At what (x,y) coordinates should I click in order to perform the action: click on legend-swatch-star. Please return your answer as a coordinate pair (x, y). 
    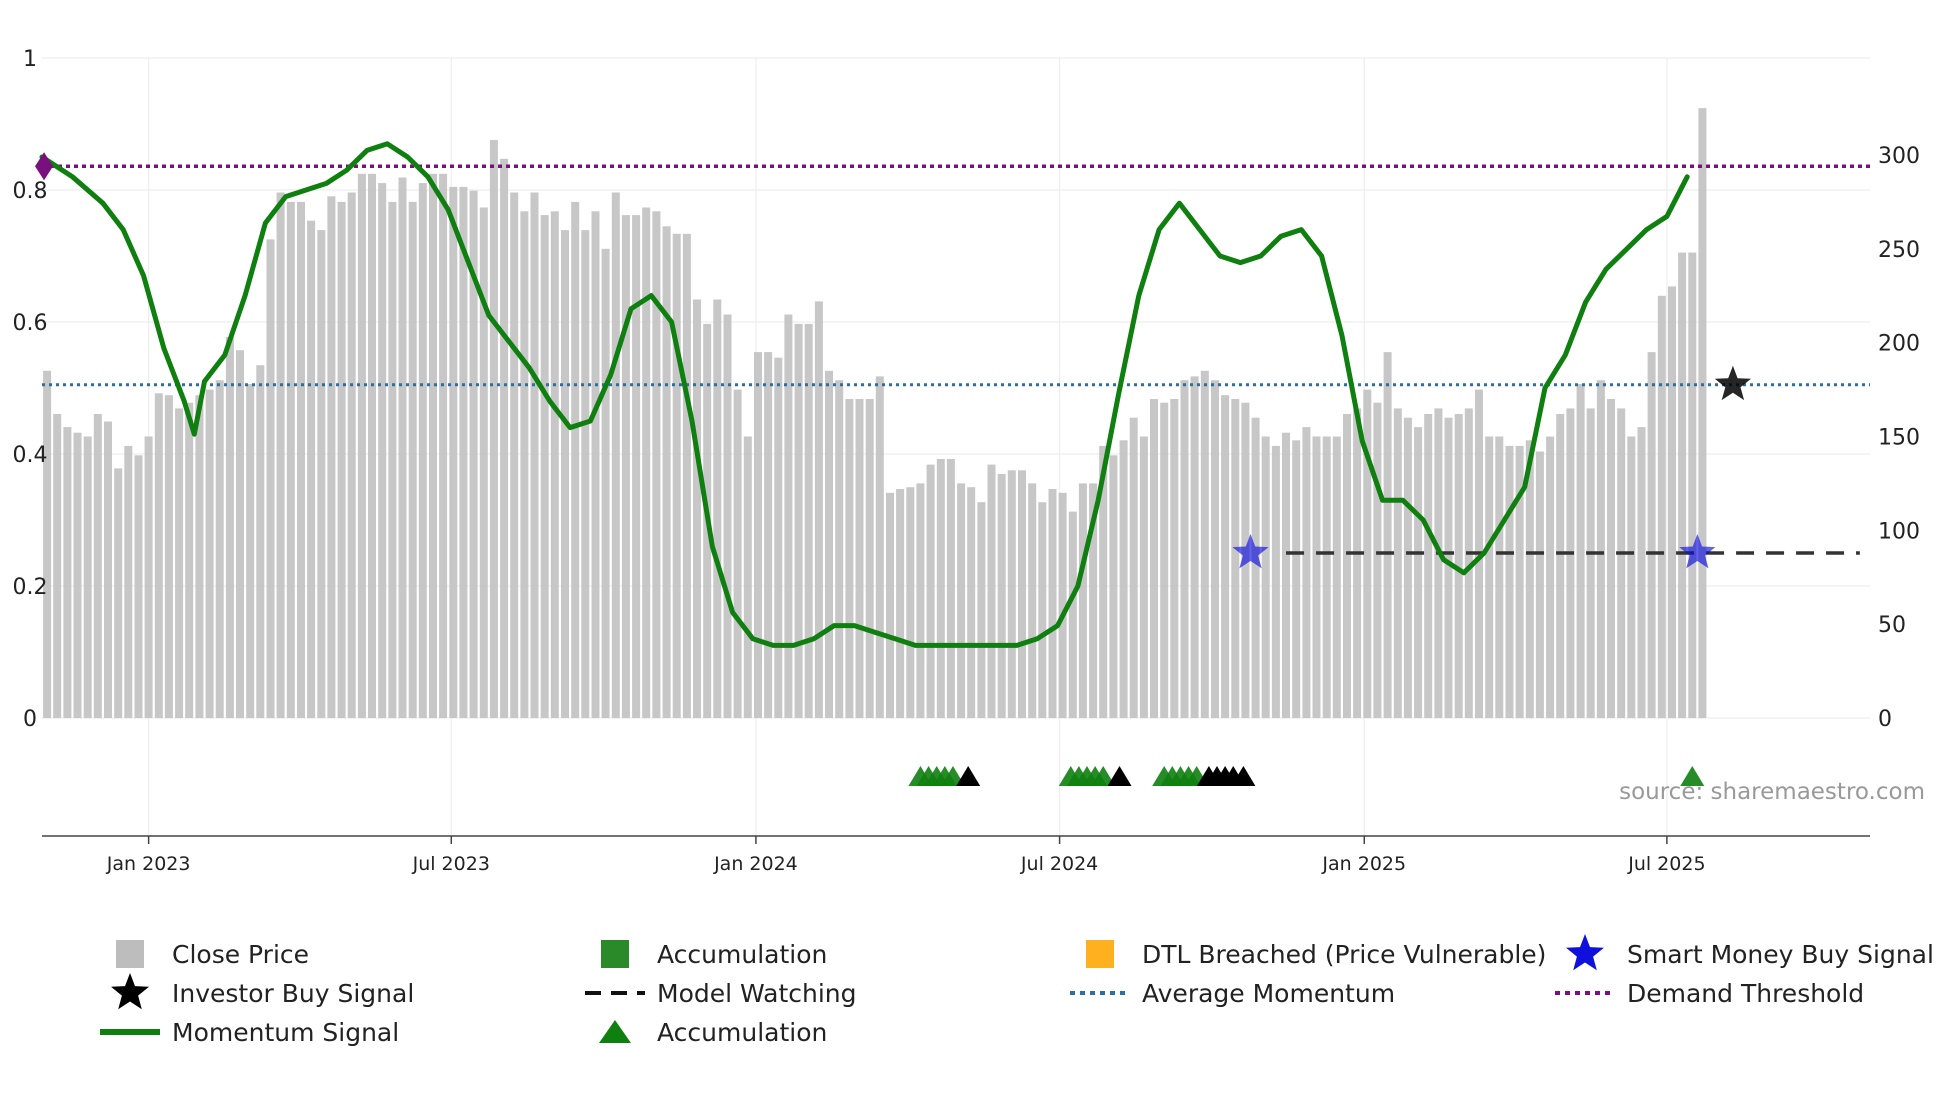
    Looking at the image, I should click on (1585, 952).